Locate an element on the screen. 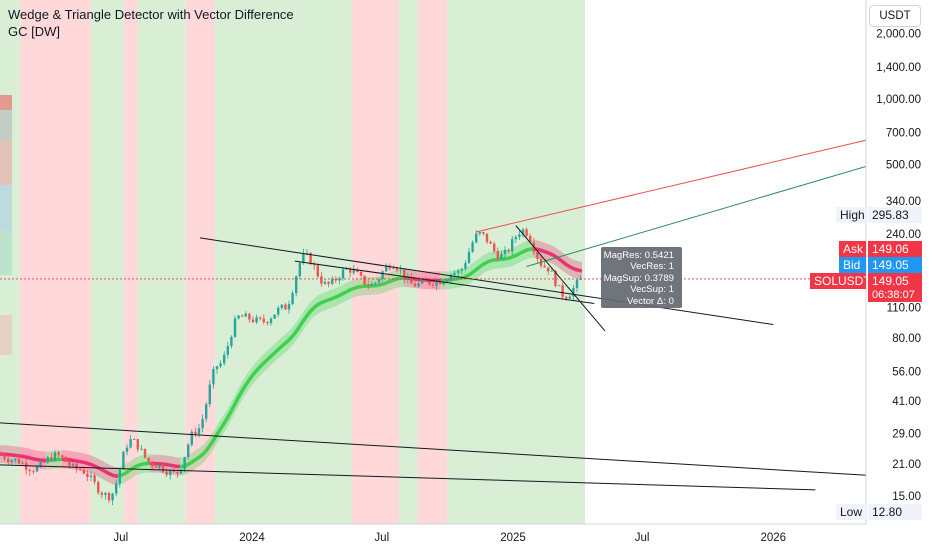  price-tick-label: 15.00 is located at coordinates (906, 497).